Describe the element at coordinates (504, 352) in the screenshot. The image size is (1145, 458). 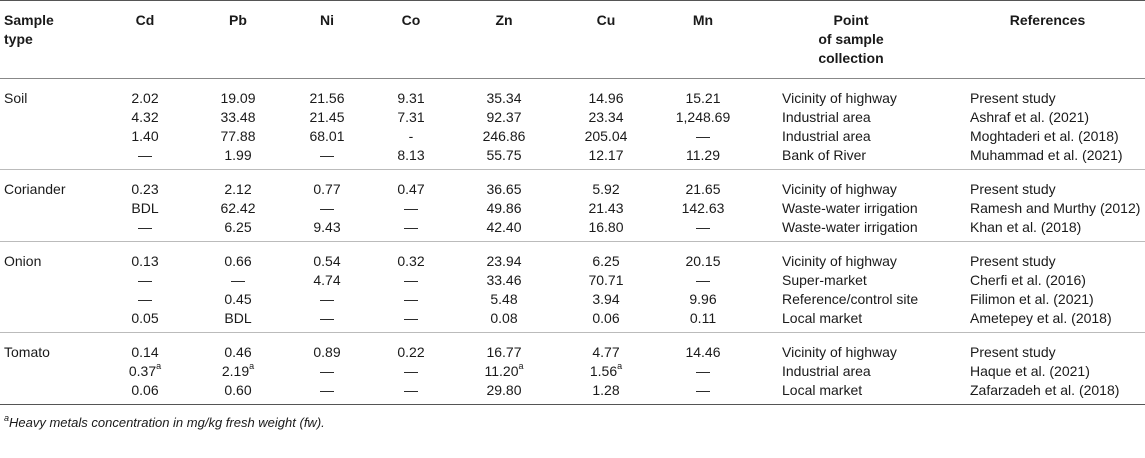
I see `cell-zn: 16.77` at that location.